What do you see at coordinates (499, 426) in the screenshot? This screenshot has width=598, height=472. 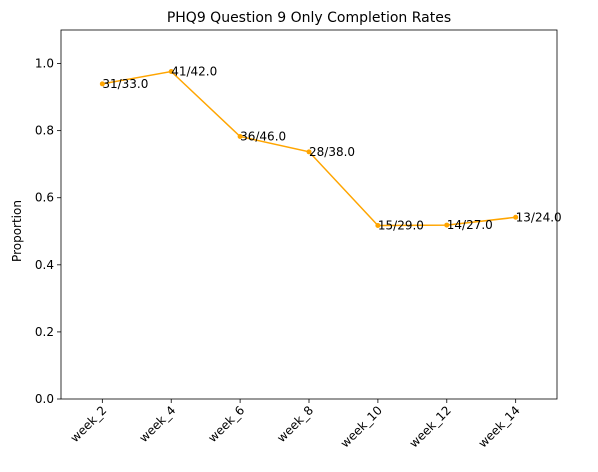 I see `x-tick-label: week_14` at bounding box center [499, 426].